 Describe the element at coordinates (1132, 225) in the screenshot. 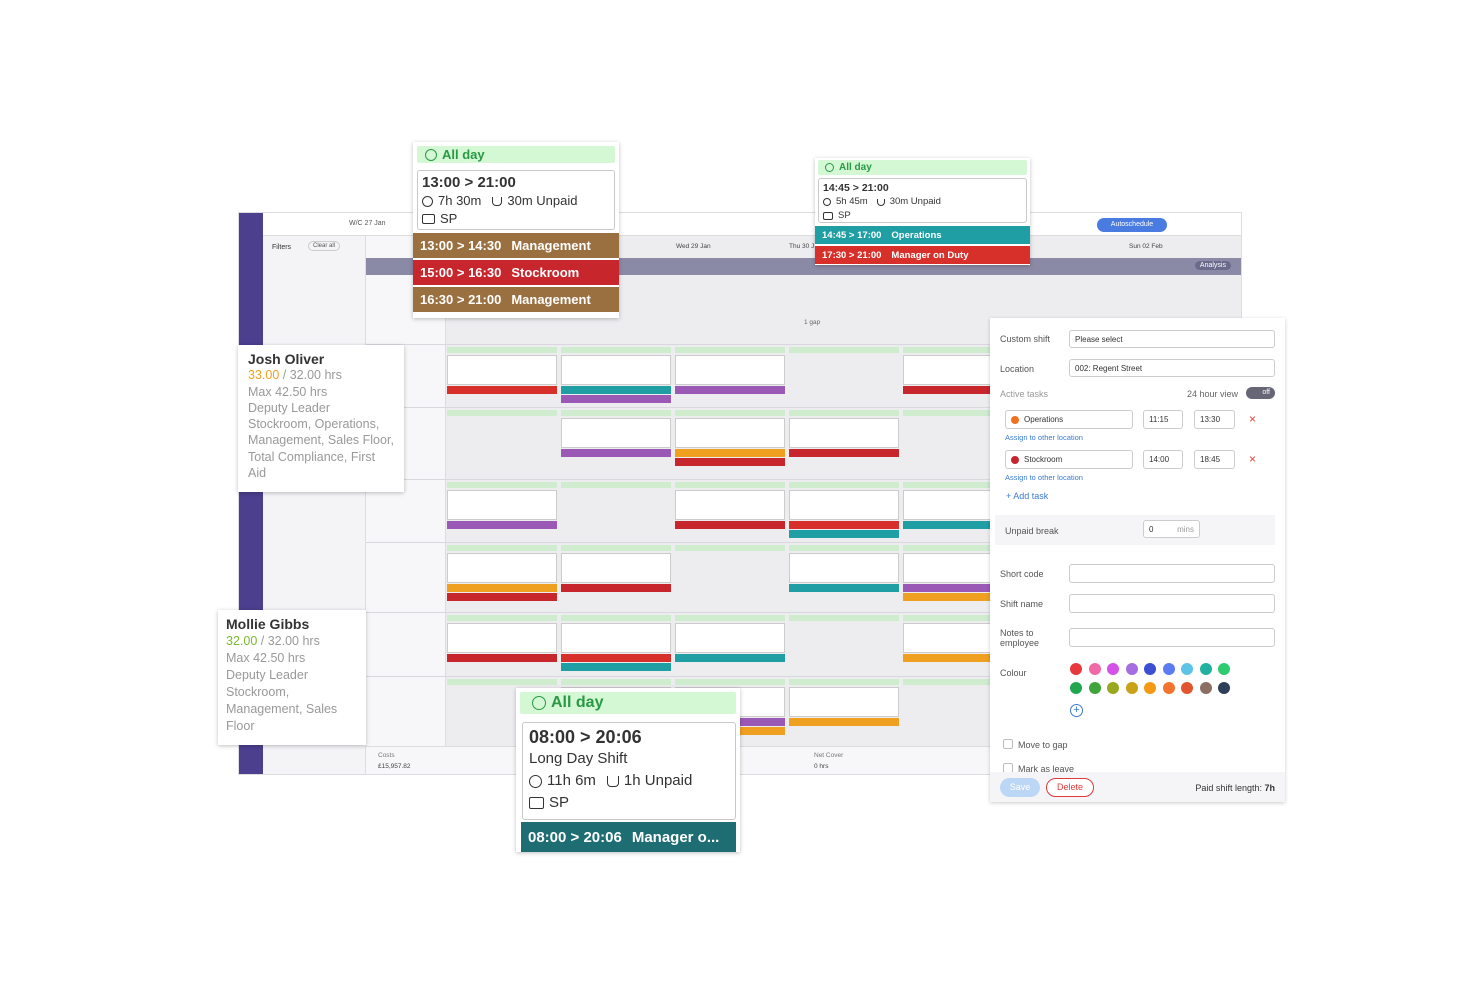

I see `autoschedule-button: Autoschedule` at that location.